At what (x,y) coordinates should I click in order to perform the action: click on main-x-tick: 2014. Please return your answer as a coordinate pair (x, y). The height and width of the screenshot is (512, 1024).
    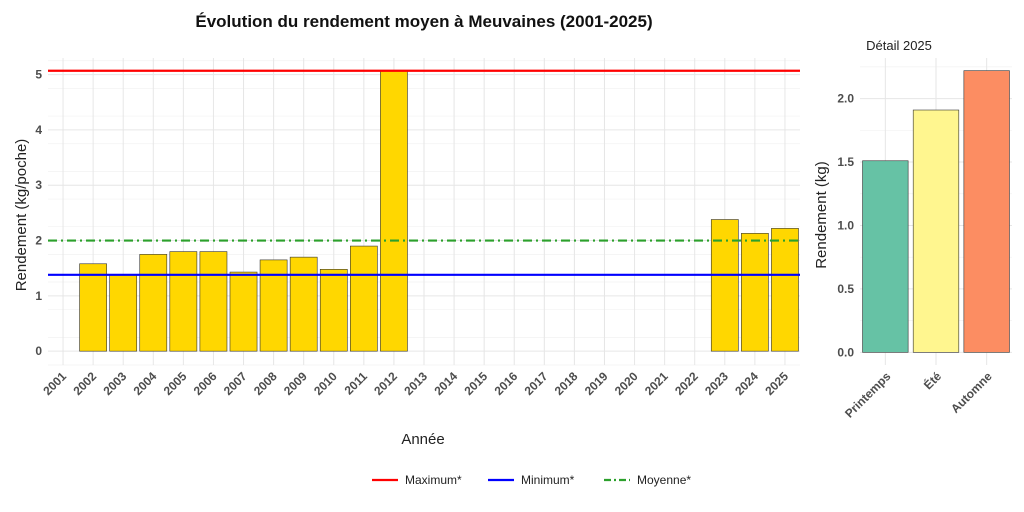
    Looking at the image, I should click on (445, 383).